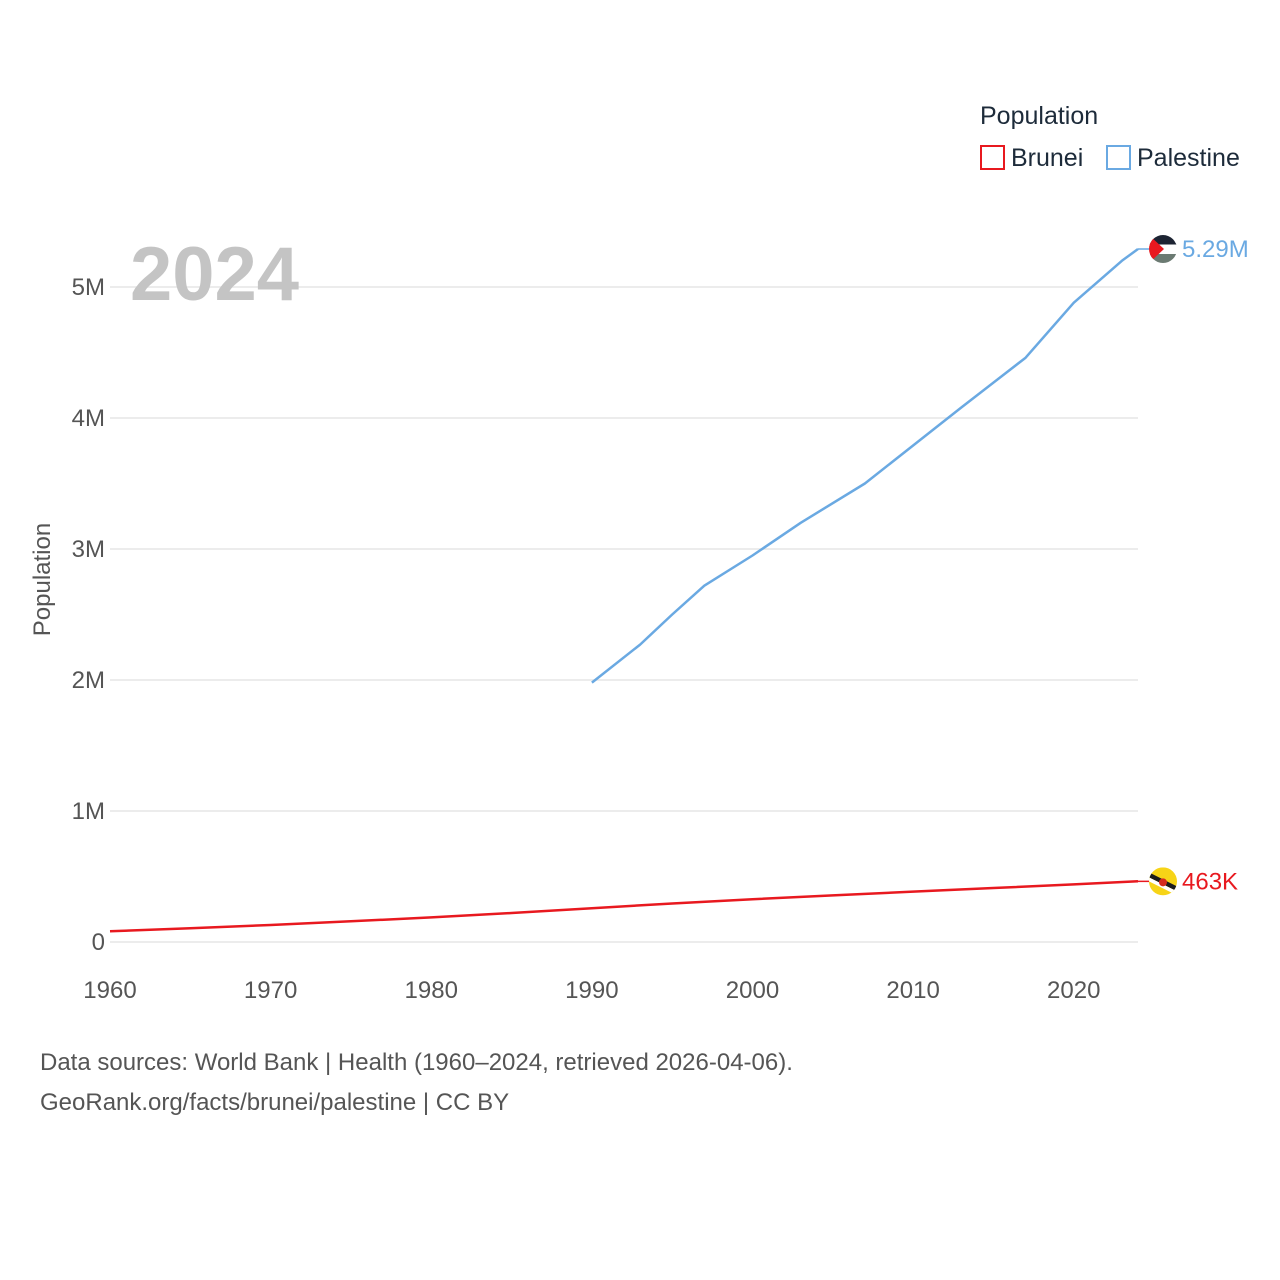 This screenshot has width=1280, height=1280. What do you see at coordinates (1193, 565) in the screenshot?
I see `series-end-markers: 463K 5.29M` at bounding box center [1193, 565].